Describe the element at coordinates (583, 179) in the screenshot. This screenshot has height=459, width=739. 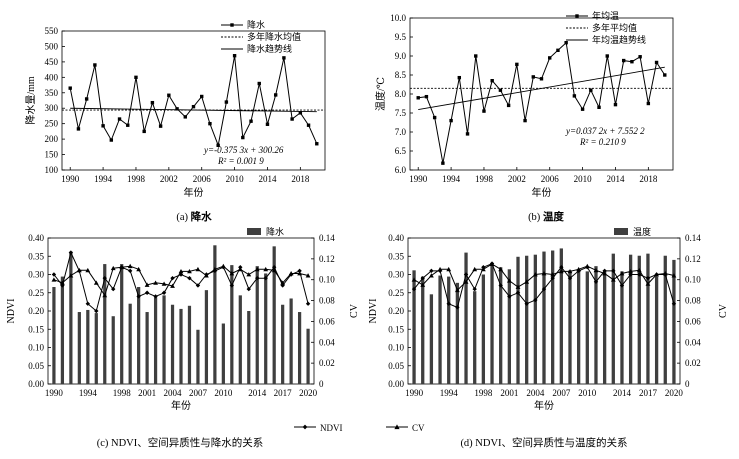
I see `x-tick-label: 2010` at that location.